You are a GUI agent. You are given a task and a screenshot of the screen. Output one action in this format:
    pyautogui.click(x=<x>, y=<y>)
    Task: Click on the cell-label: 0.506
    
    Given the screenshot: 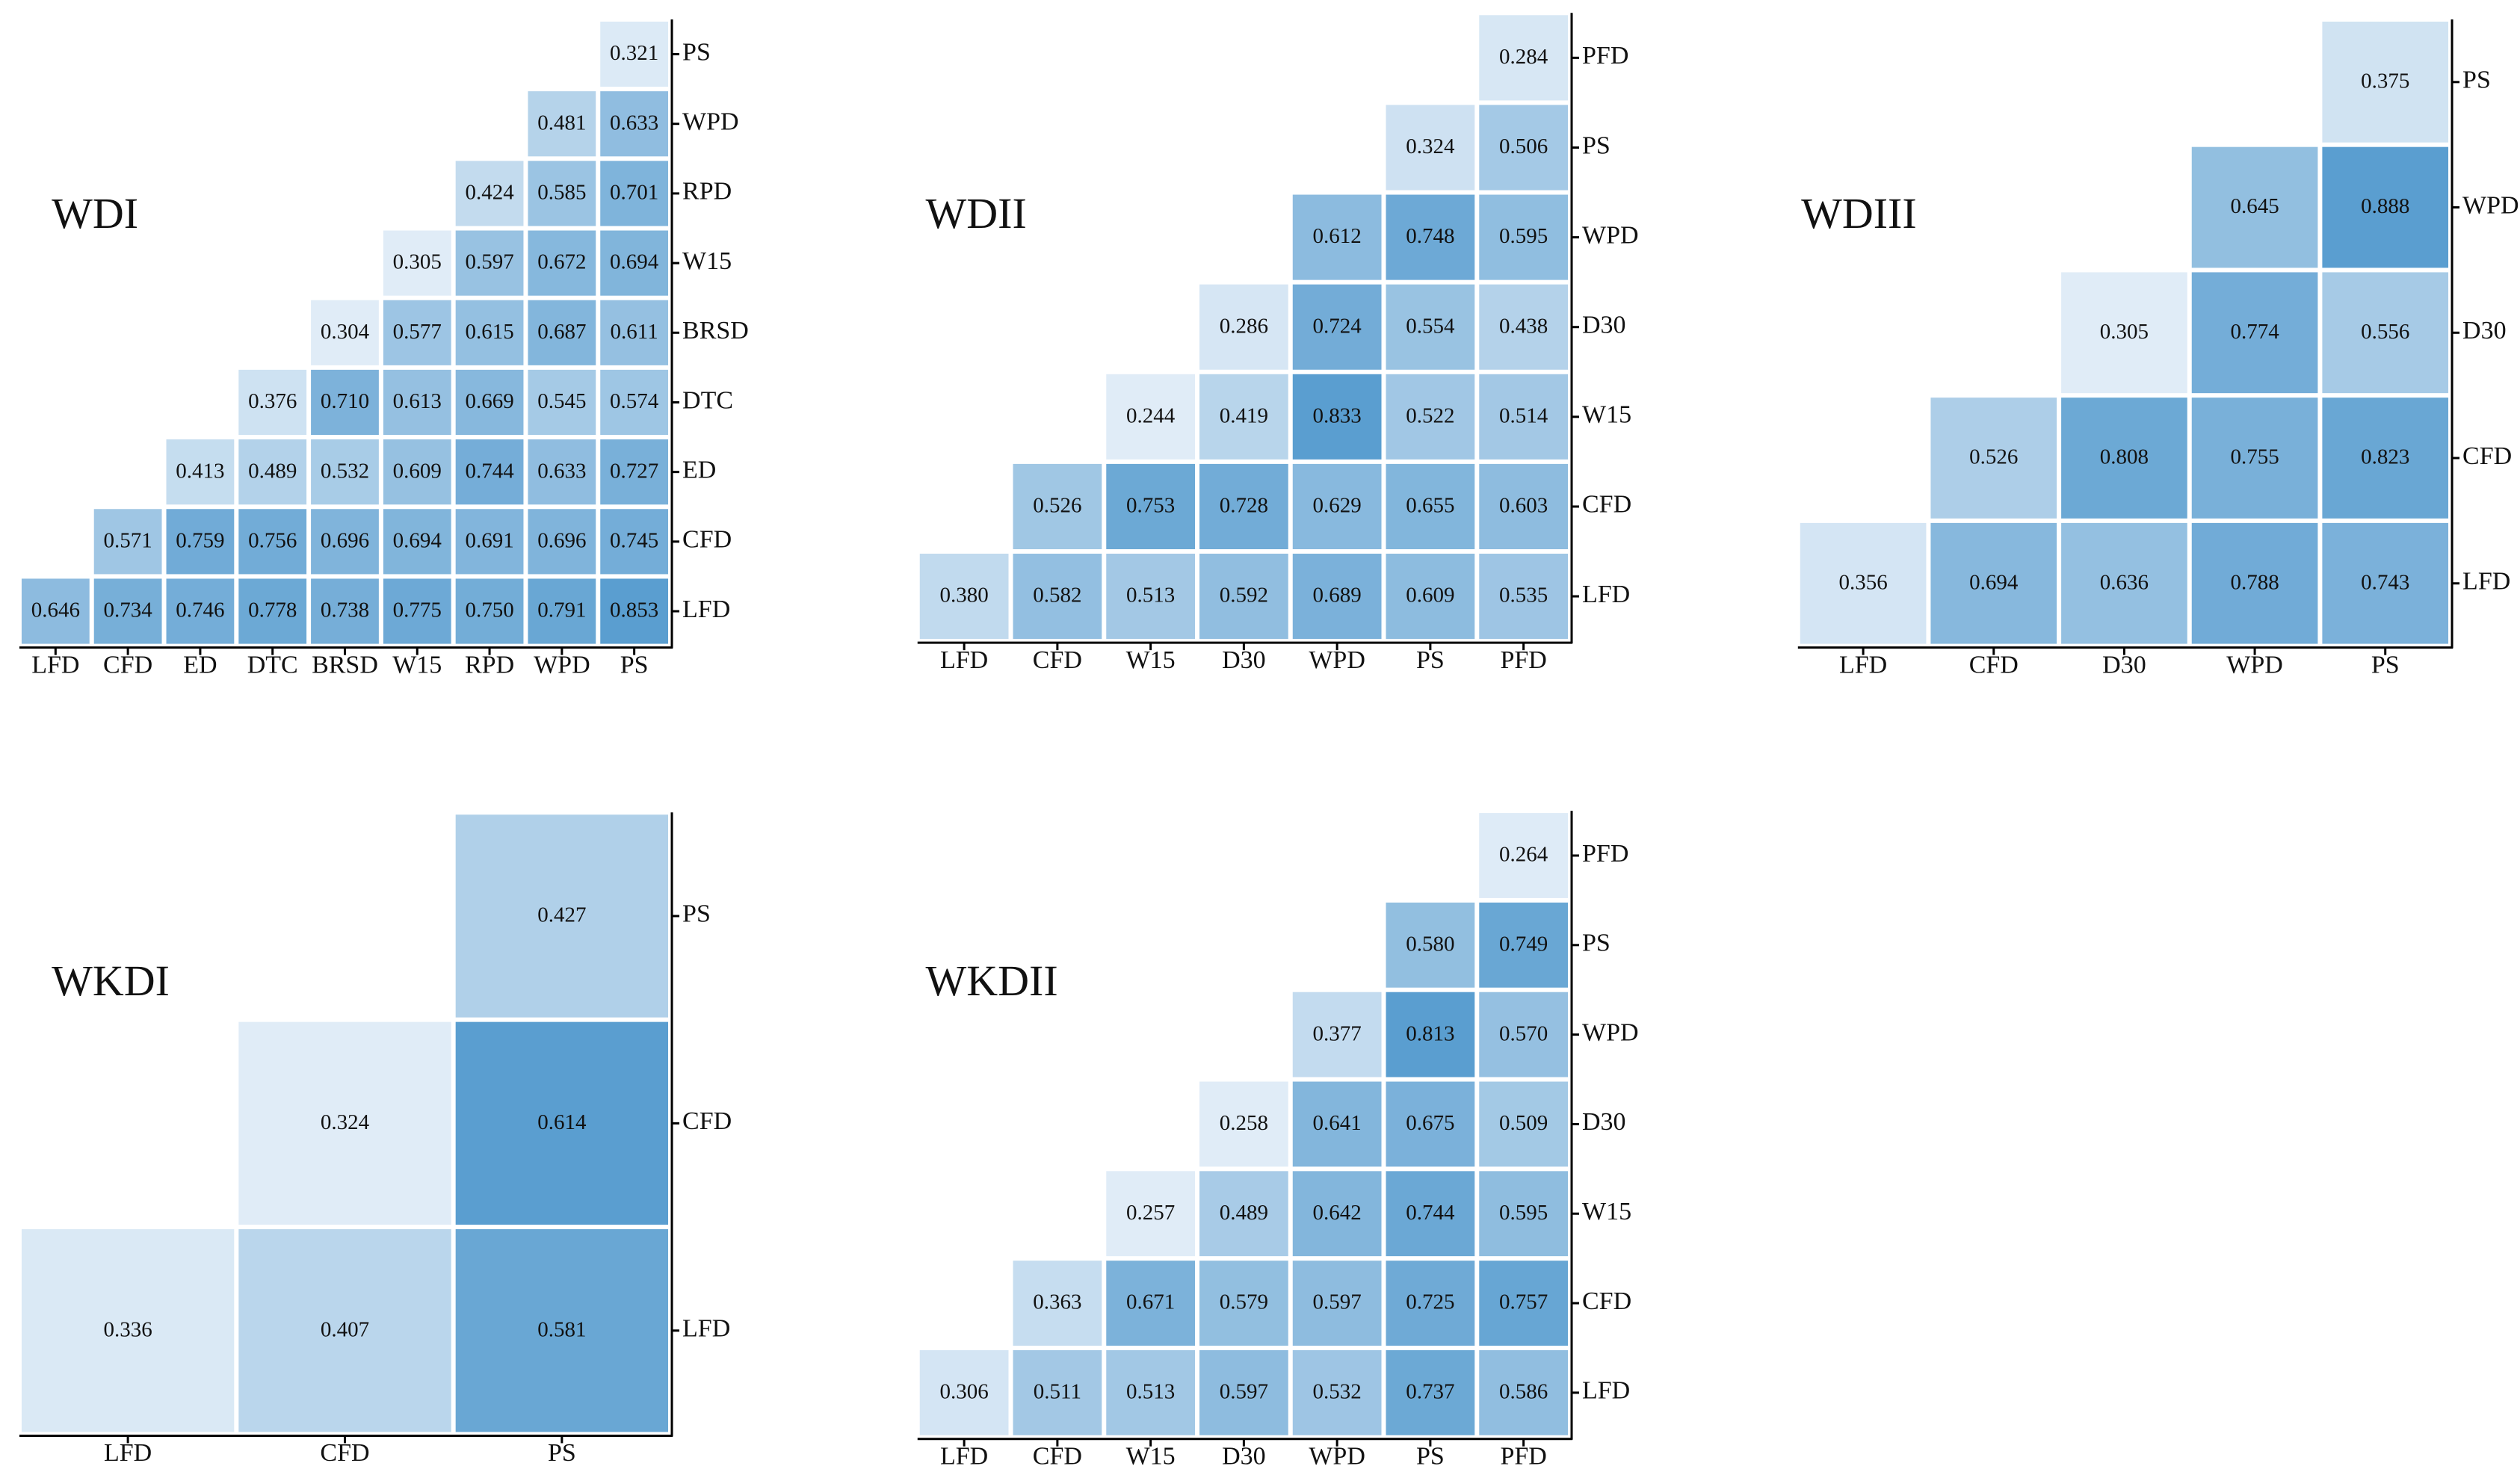 What is the action you would take?
    pyautogui.click(x=1523, y=146)
    